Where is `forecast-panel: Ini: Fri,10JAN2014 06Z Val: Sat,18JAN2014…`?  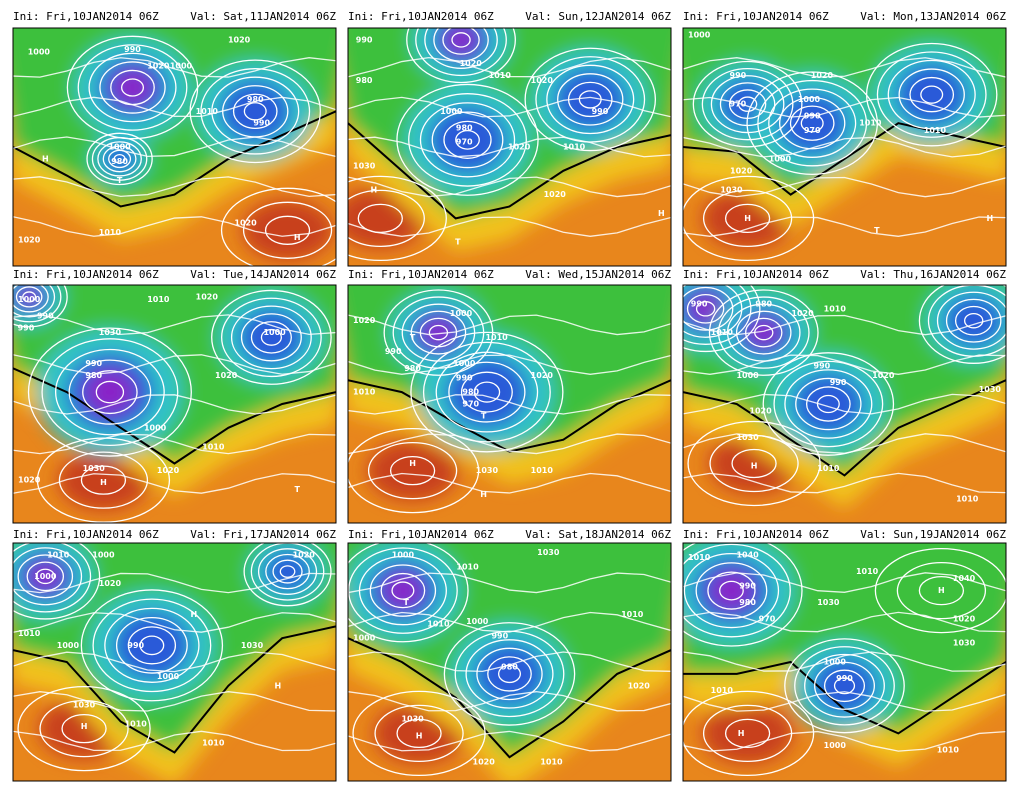
forecast-panel: Ini: Fri,10JAN2014 06Z Val: Sat,18JAN2014… is located at coordinates (509, 655).